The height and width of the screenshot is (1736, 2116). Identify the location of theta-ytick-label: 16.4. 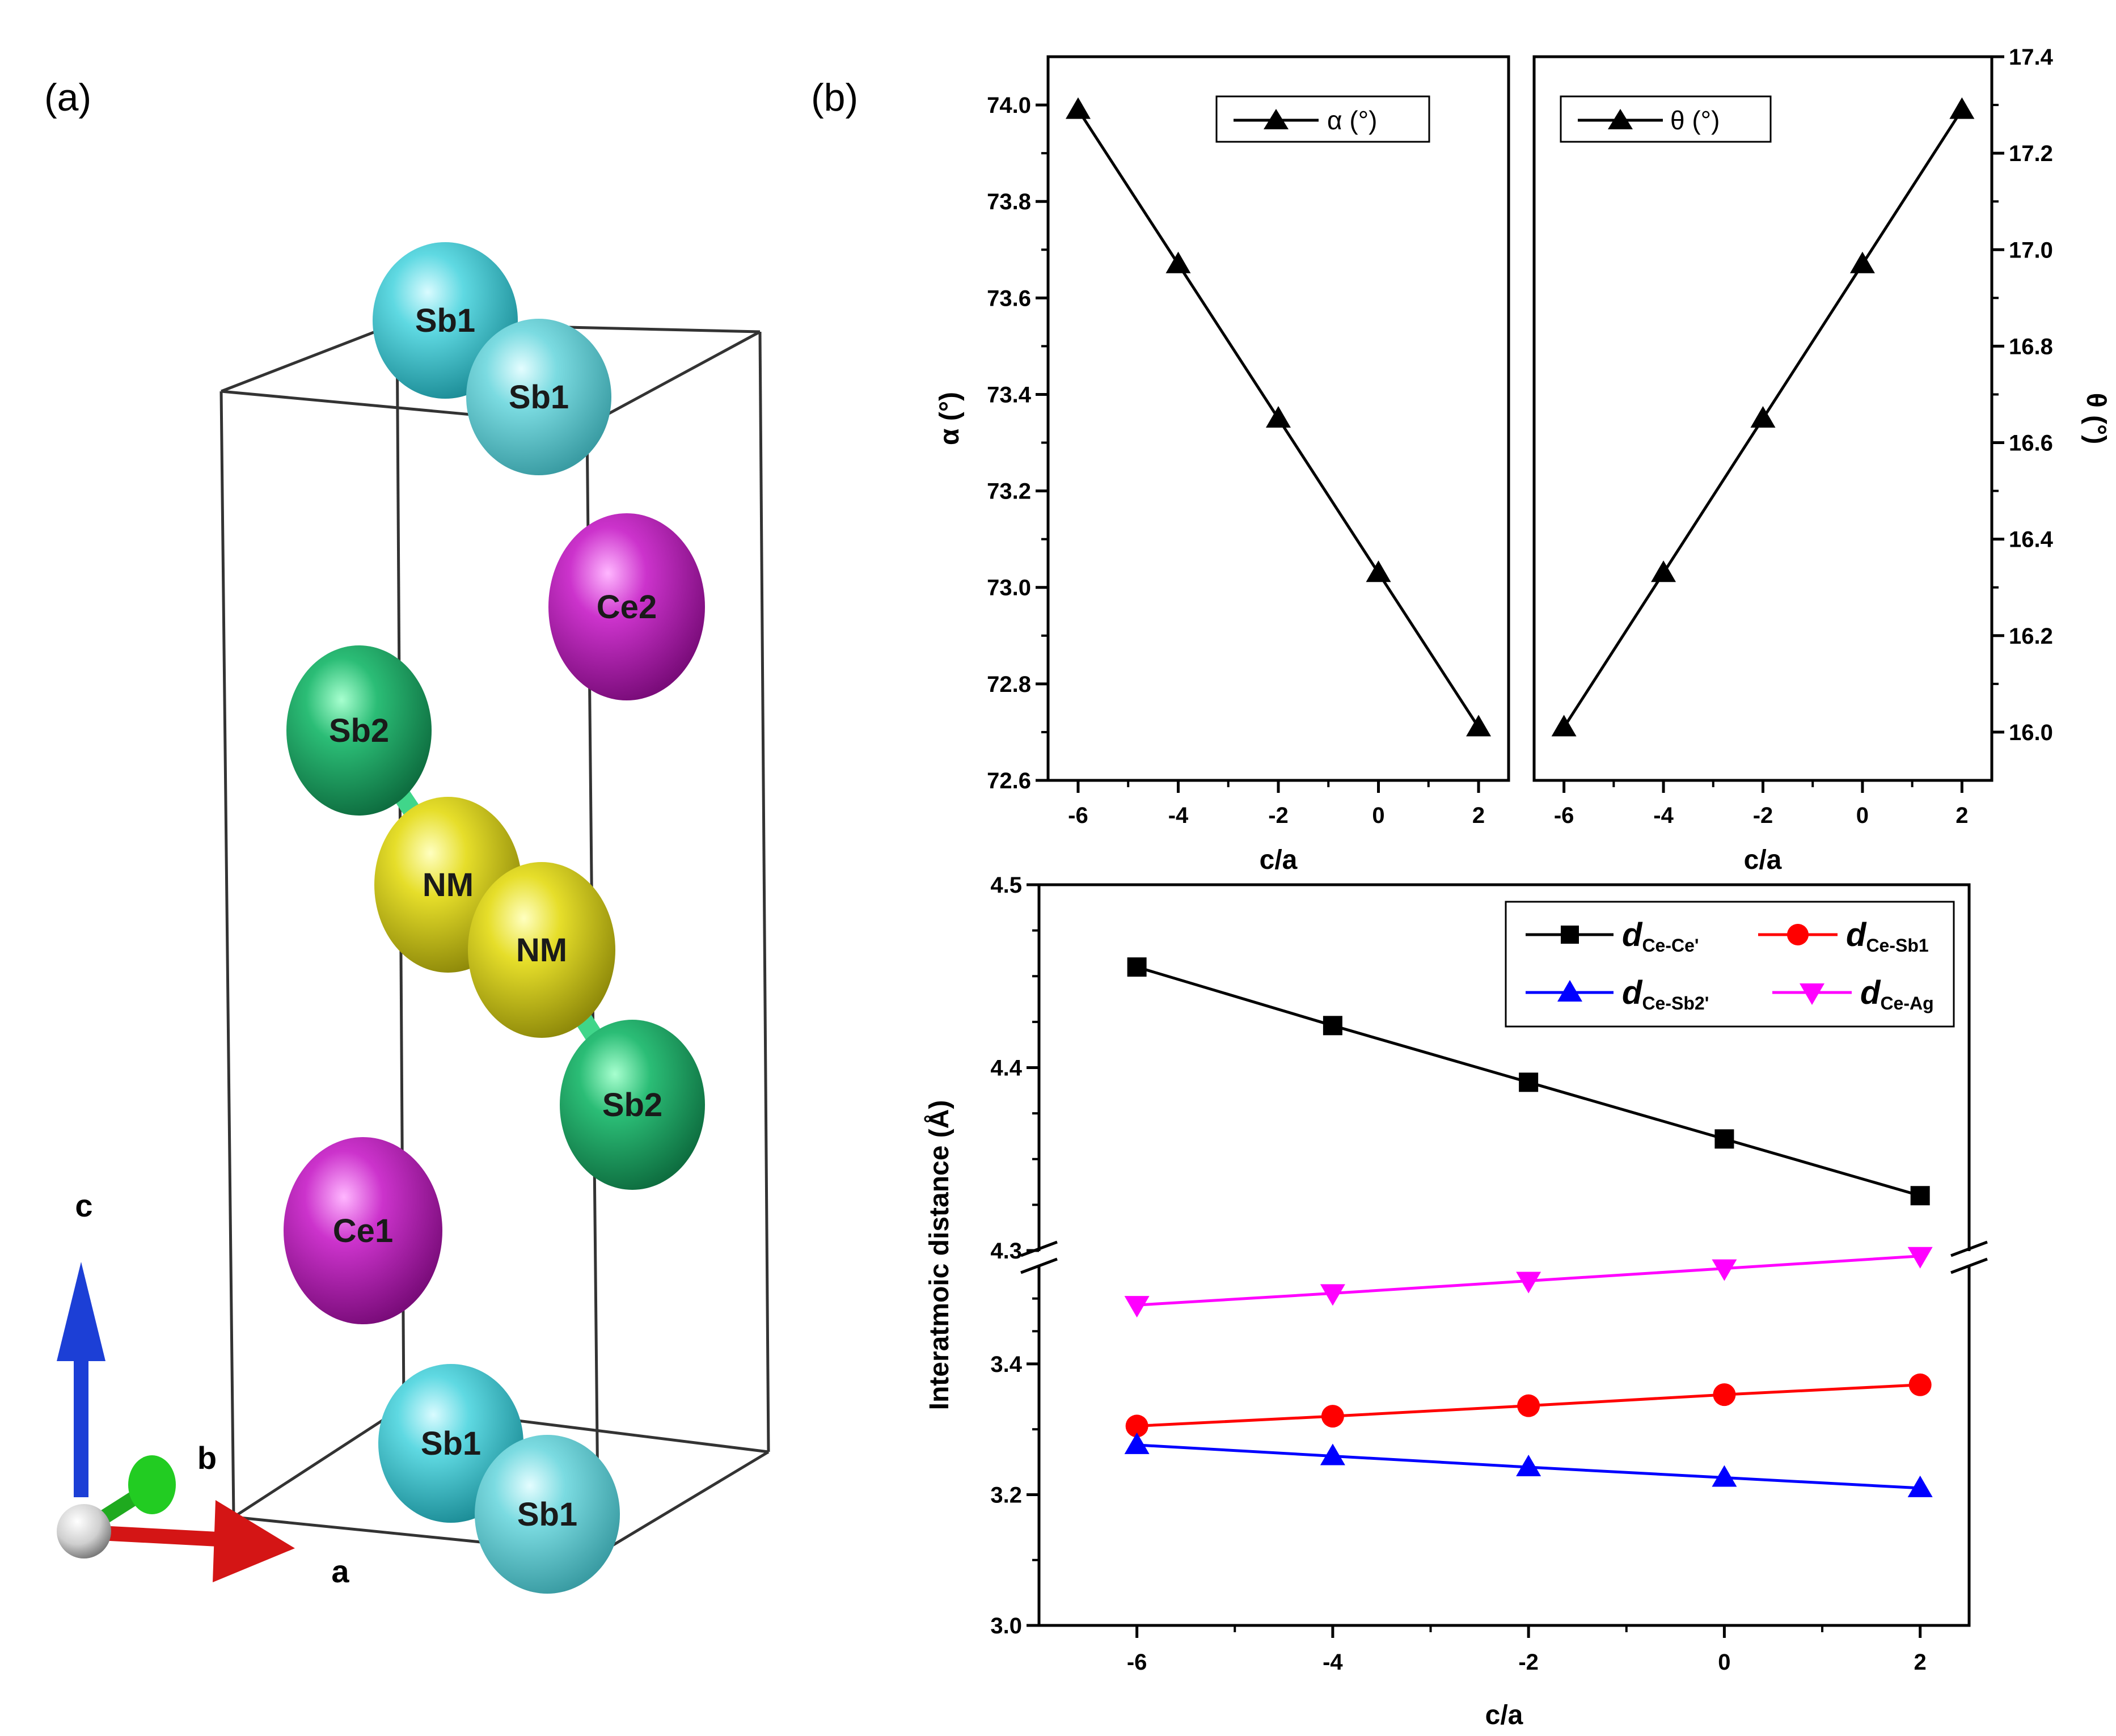
(2031, 539).